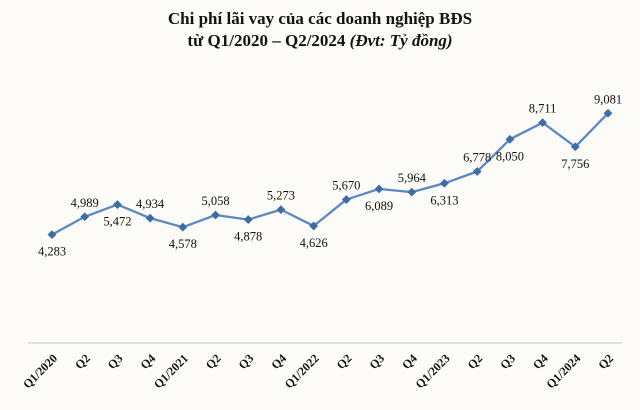  What do you see at coordinates (543, 109) in the screenshot?
I see `data-label: 8,711` at bounding box center [543, 109].